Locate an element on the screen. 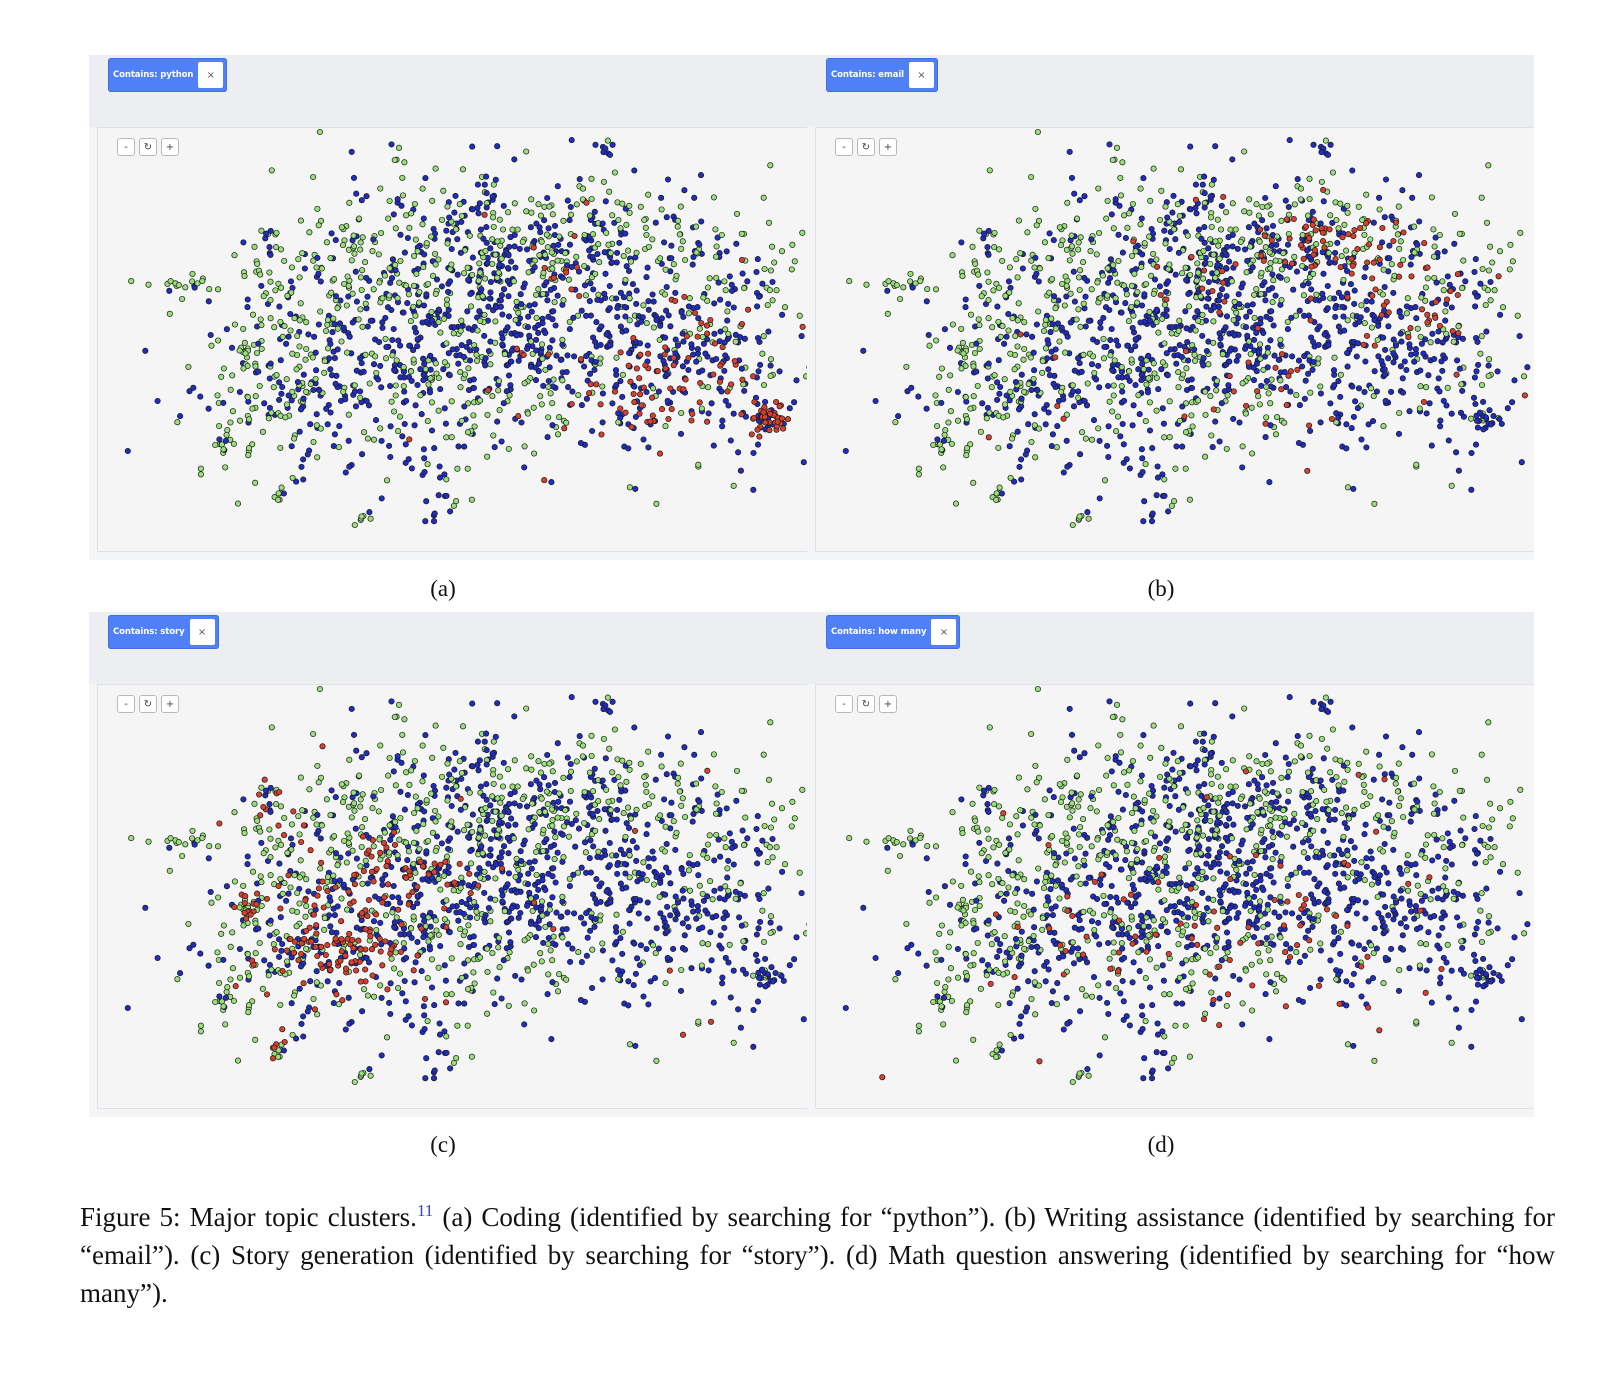  filter-tag-story: Contains: story × is located at coordinates (163, 632).